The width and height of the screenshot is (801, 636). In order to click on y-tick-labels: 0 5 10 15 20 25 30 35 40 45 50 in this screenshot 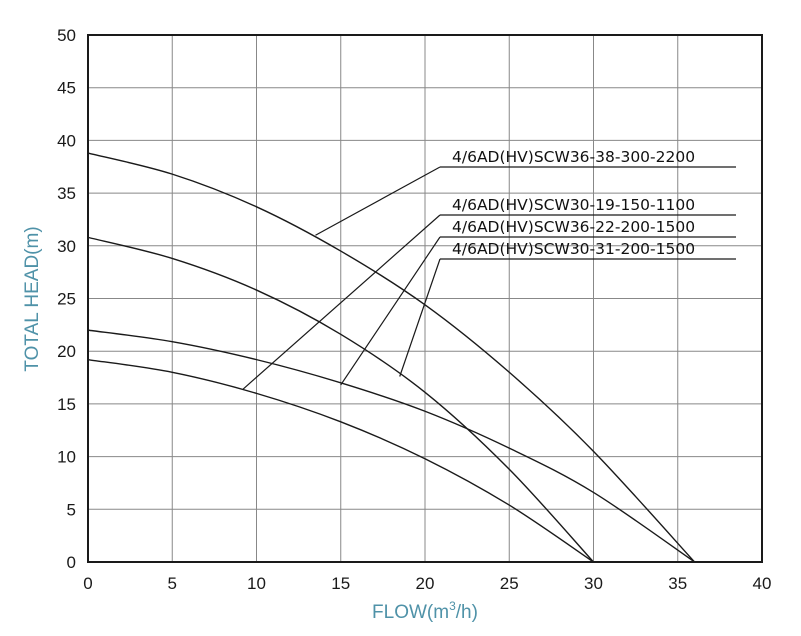, I will do `click(66, 299)`.